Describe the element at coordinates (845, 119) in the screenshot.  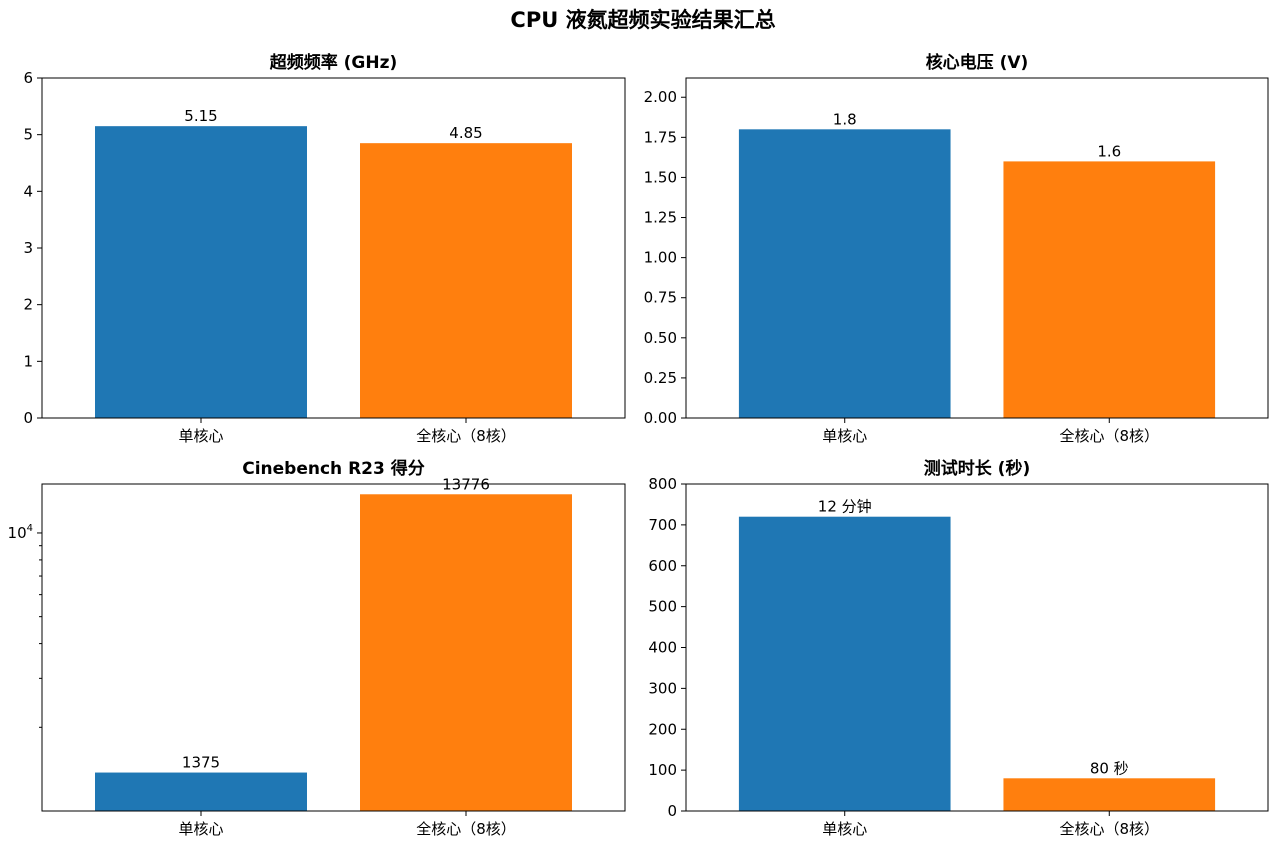
I see `bar-value-label: 1.8` at that location.